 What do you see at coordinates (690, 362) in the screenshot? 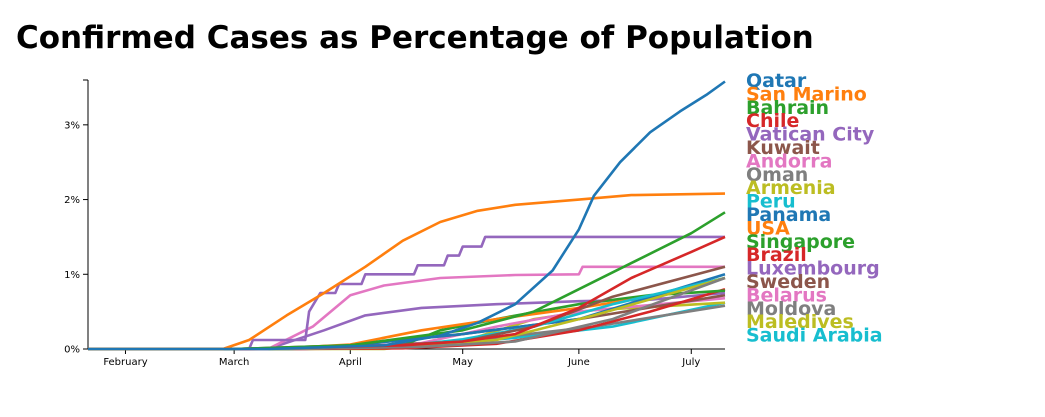
I see `x-tick-label: July` at bounding box center [690, 362].